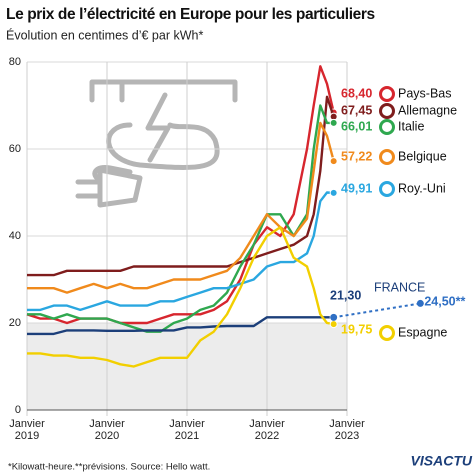  Describe the element at coordinates (347, 430) in the screenshot. I see `x-tick-label: Janvier 2023` at that location.